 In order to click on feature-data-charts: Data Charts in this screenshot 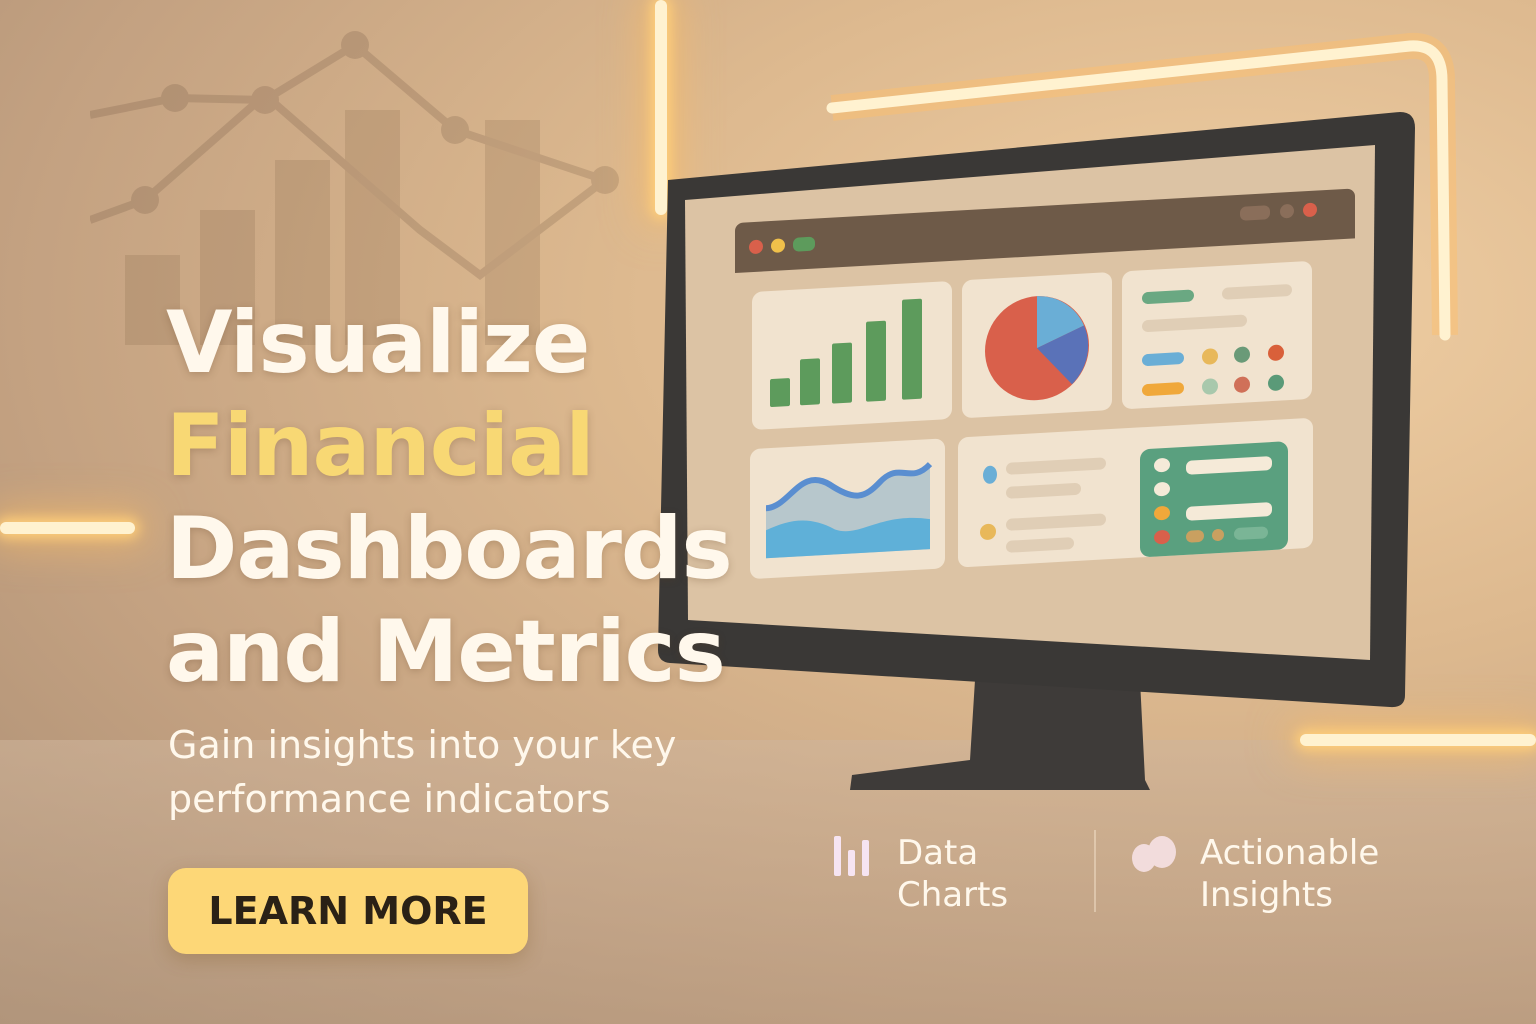, I will do `click(952, 874)`.